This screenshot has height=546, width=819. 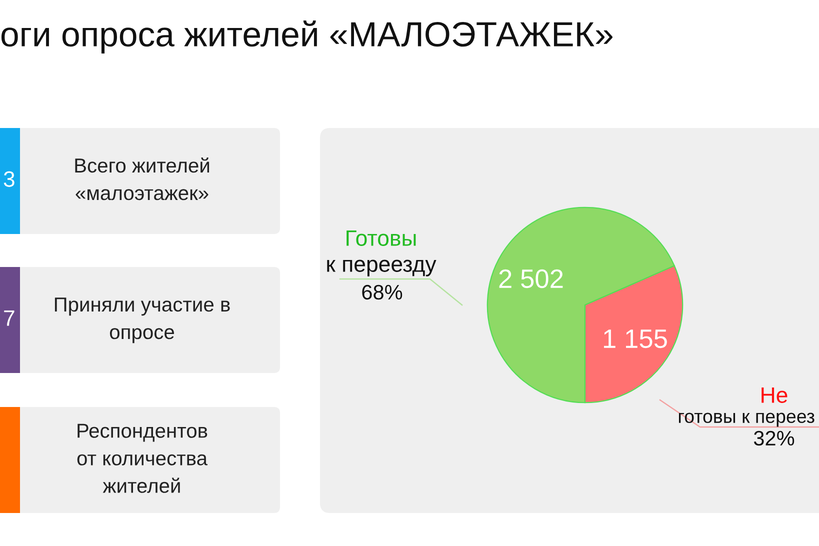 What do you see at coordinates (9, 318) in the screenshot?
I see `text: 7` at bounding box center [9, 318].